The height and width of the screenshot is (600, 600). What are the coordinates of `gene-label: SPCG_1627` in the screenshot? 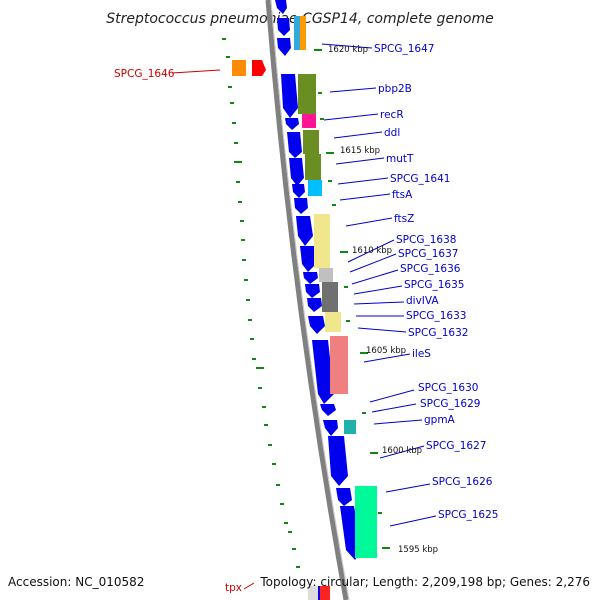 It's located at (456, 446).